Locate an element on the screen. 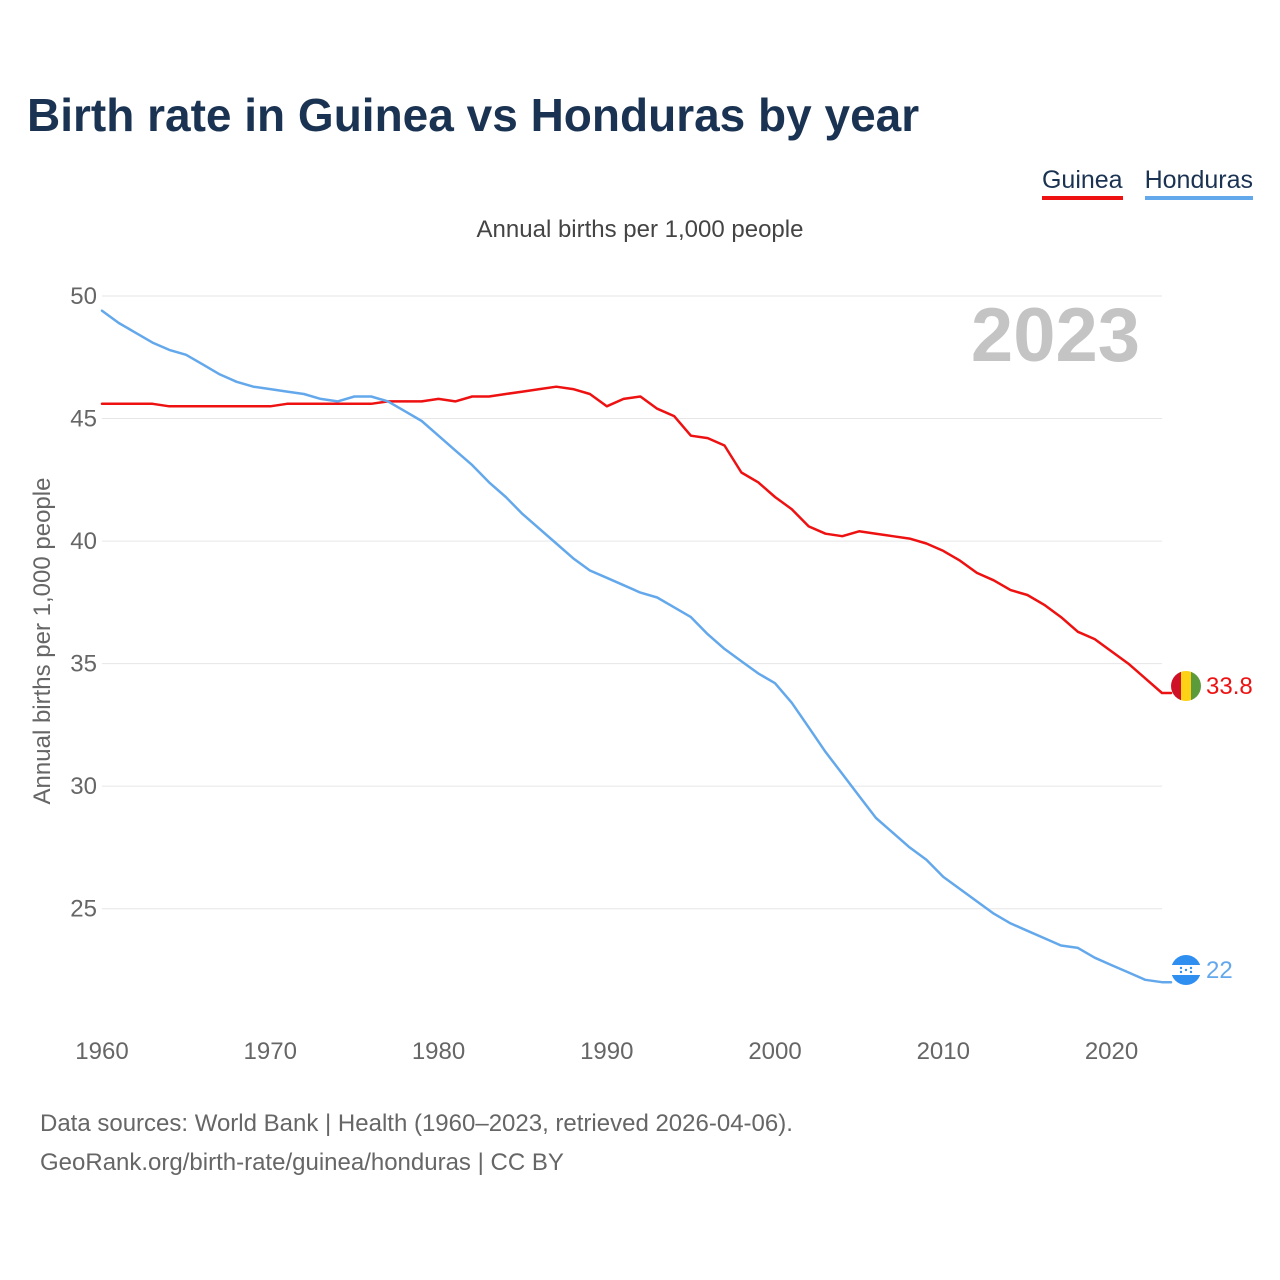 The width and height of the screenshot is (1280, 1280). y-tick-label-35: 35 is located at coordinates (83, 664).